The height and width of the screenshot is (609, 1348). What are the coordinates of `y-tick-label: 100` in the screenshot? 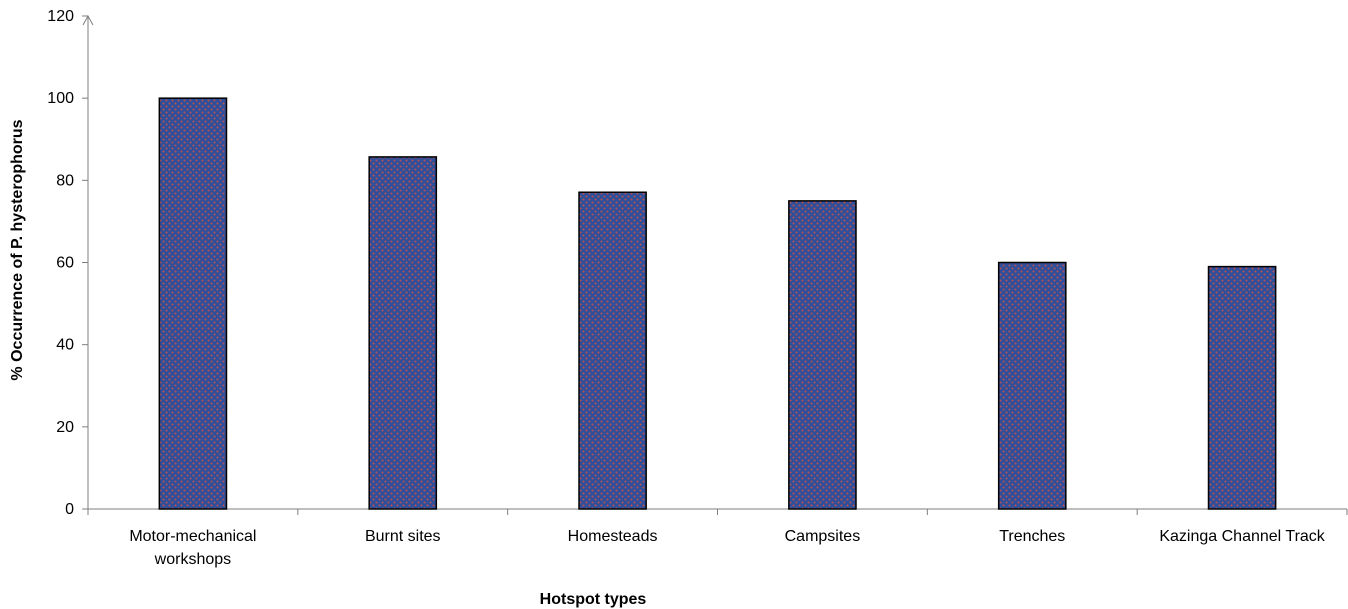 It's located at (60, 98).